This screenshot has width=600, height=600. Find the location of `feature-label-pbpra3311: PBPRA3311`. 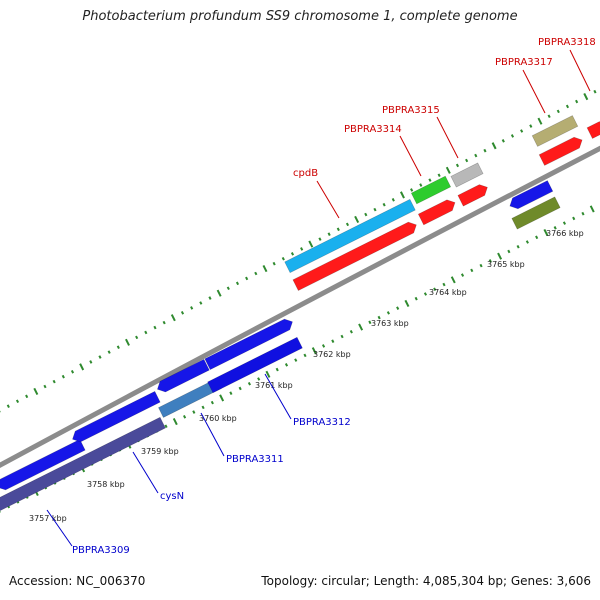

feature-label-pbpra3311: PBPRA3311 is located at coordinates (255, 459).